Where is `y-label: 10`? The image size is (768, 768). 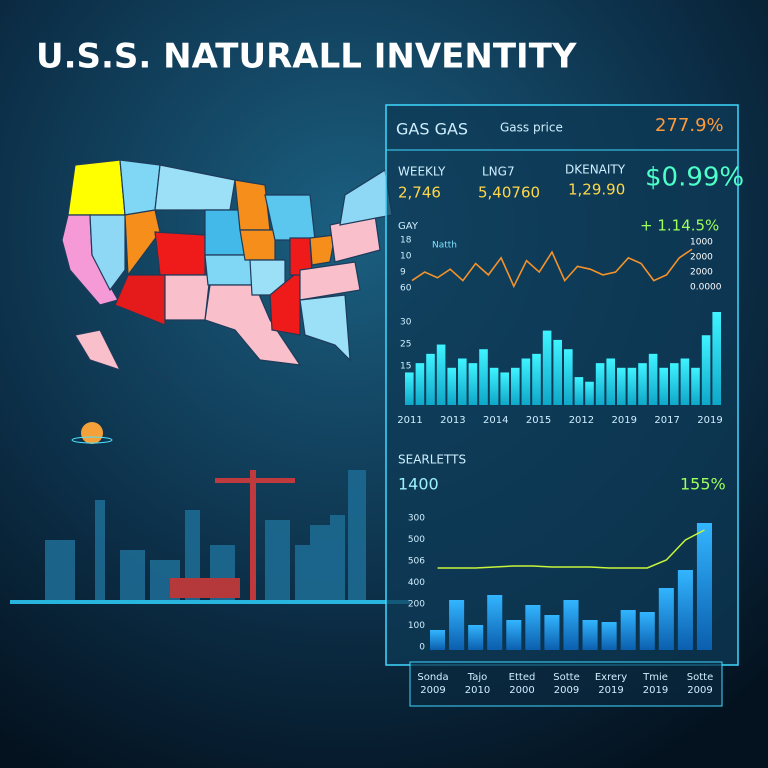 y-label: 10 is located at coordinates (406, 257).